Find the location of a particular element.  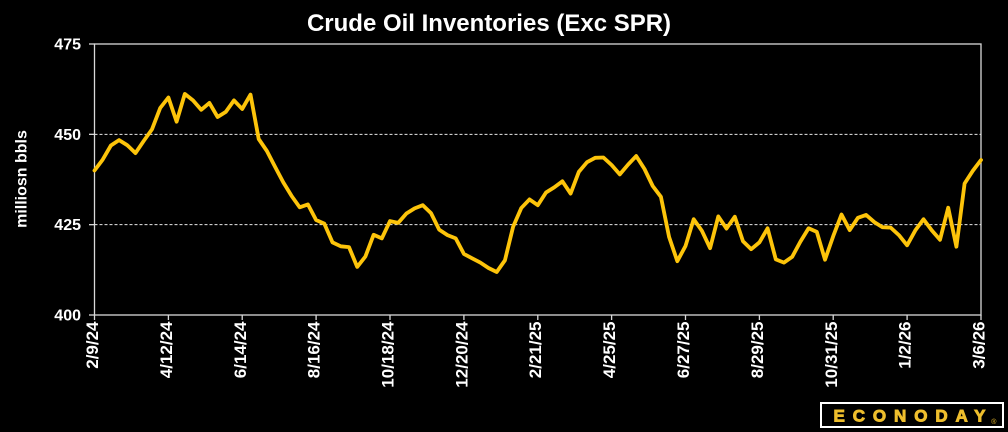

svg-text: 475 is located at coordinates (67, 45).